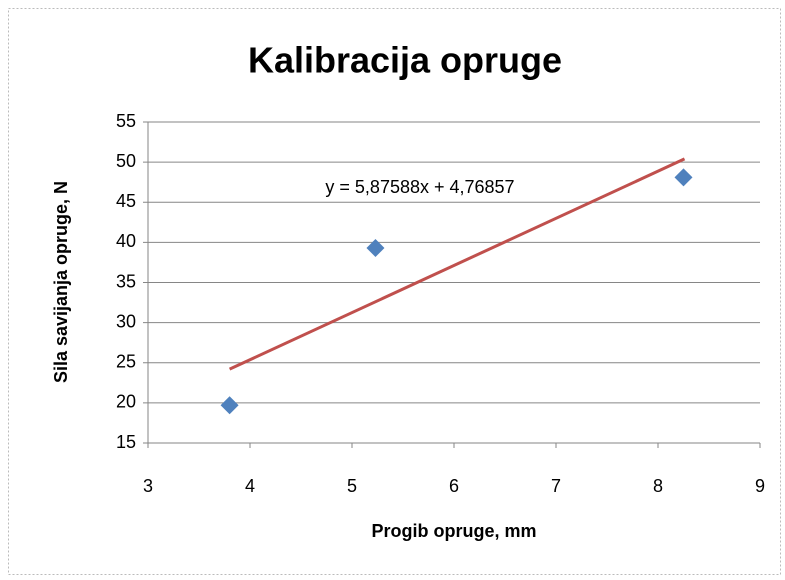 This screenshot has width=785, height=580. I want to click on x-tick-label: 6, so click(454, 486).